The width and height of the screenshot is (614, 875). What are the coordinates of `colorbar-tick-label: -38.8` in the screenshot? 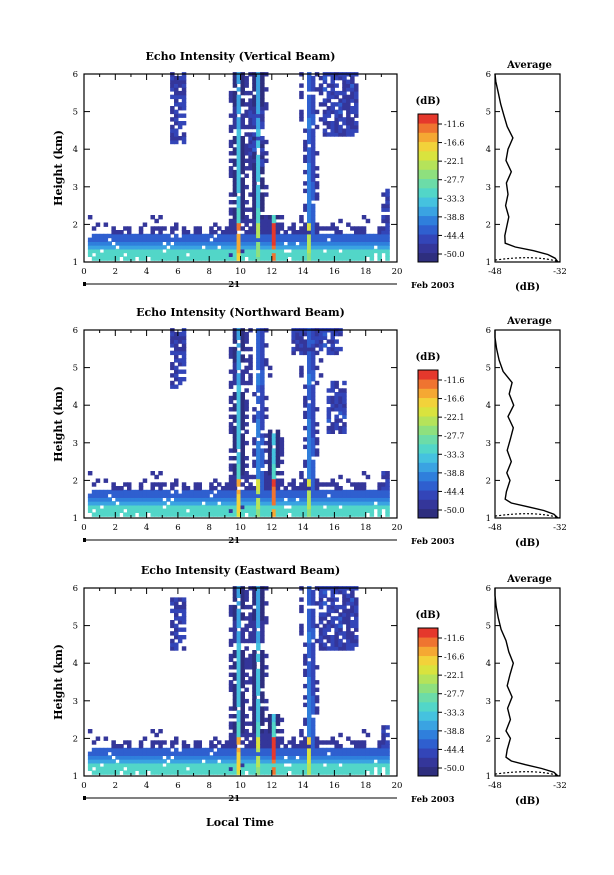 It's located at (454, 731).